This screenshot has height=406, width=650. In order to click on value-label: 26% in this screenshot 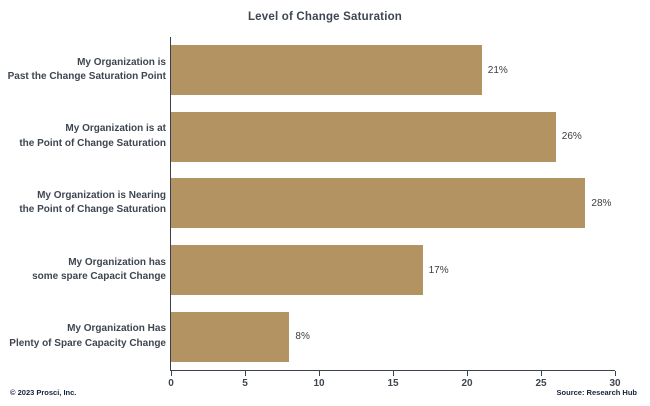, I will do `click(571, 137)`.